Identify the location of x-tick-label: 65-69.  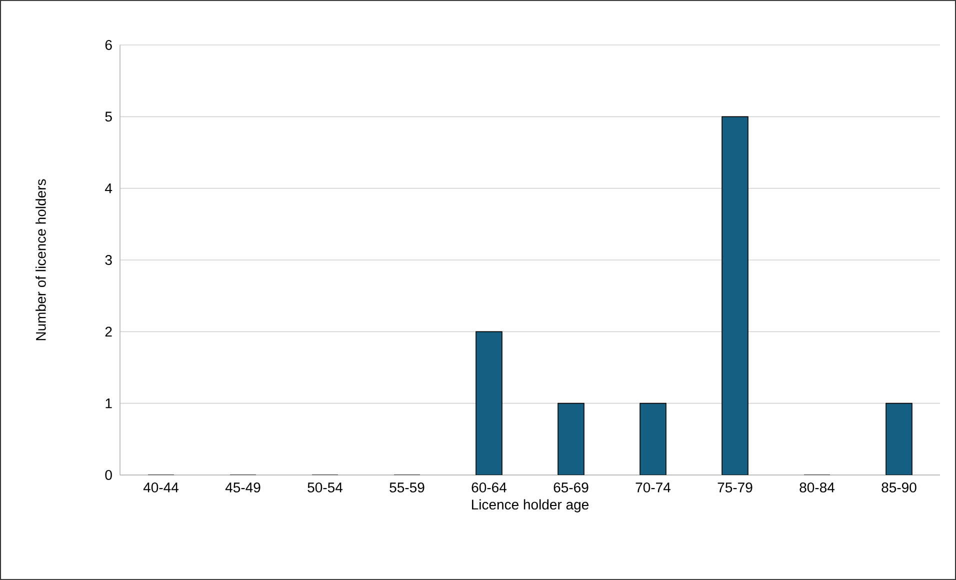
(571, 487).